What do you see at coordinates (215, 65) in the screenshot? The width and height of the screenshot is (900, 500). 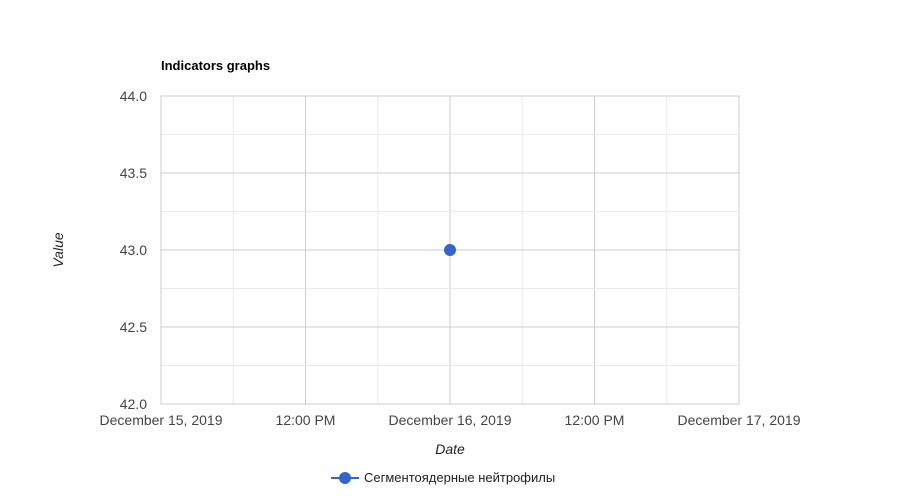 I see `chart-title: Indicators graphs` at bounding box center [215, 65].